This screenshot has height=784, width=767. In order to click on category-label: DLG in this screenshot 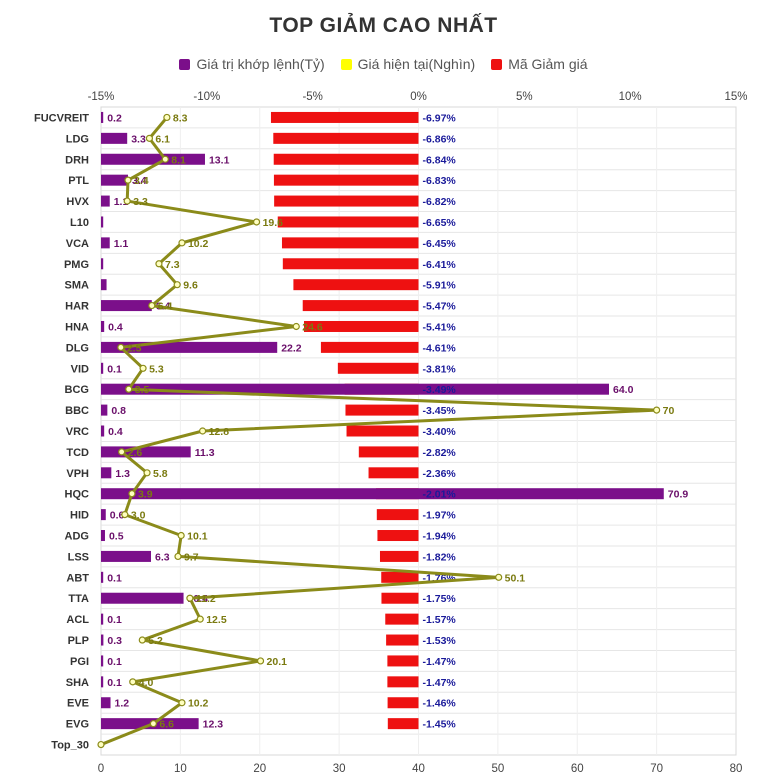, I will do `click(77, 348)`.